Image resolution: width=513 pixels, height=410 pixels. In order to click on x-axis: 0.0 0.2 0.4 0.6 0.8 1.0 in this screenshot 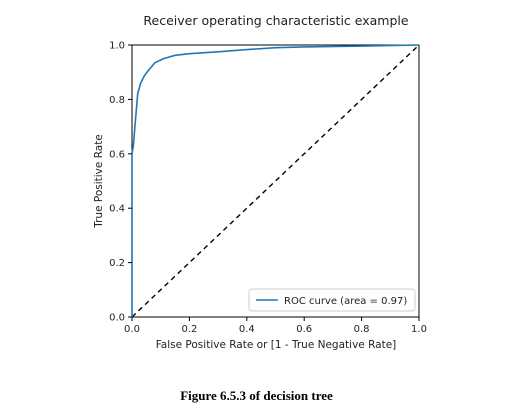, I will do `click(275, 326)`.